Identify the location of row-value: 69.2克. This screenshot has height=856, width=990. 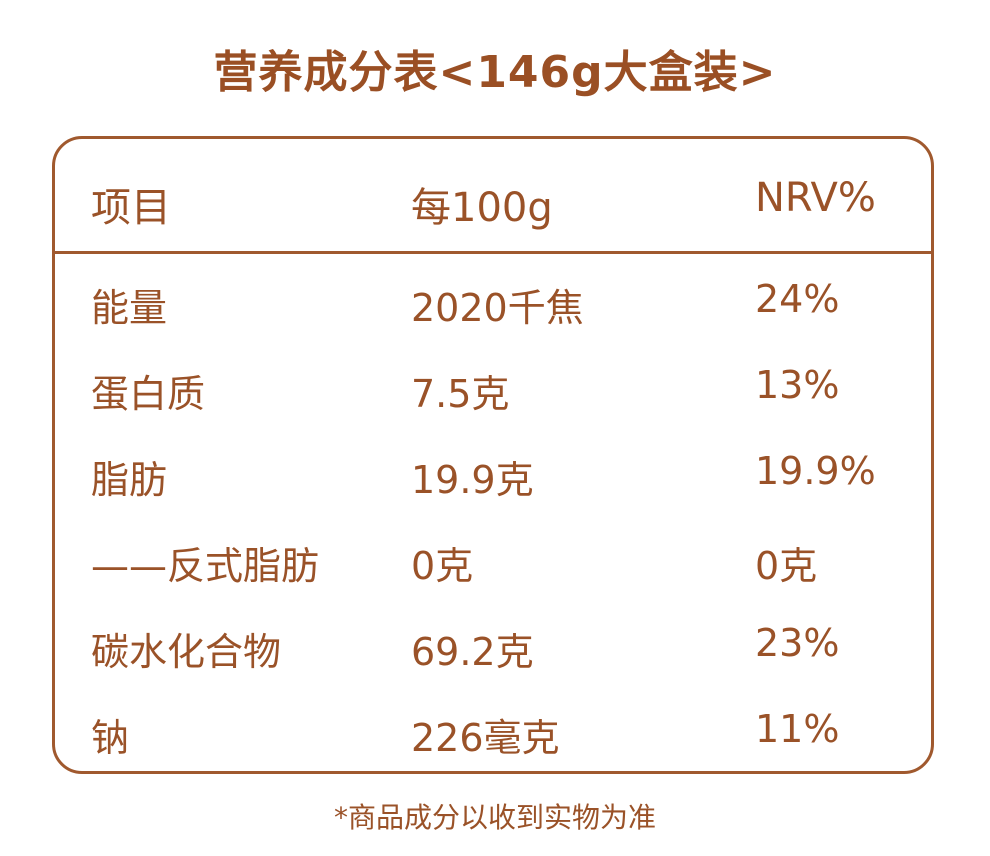
(472, 652).